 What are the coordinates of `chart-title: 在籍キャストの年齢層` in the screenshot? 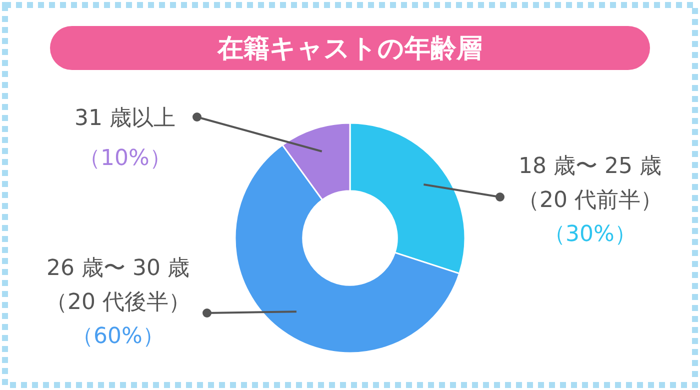 It's located at (349, 49).